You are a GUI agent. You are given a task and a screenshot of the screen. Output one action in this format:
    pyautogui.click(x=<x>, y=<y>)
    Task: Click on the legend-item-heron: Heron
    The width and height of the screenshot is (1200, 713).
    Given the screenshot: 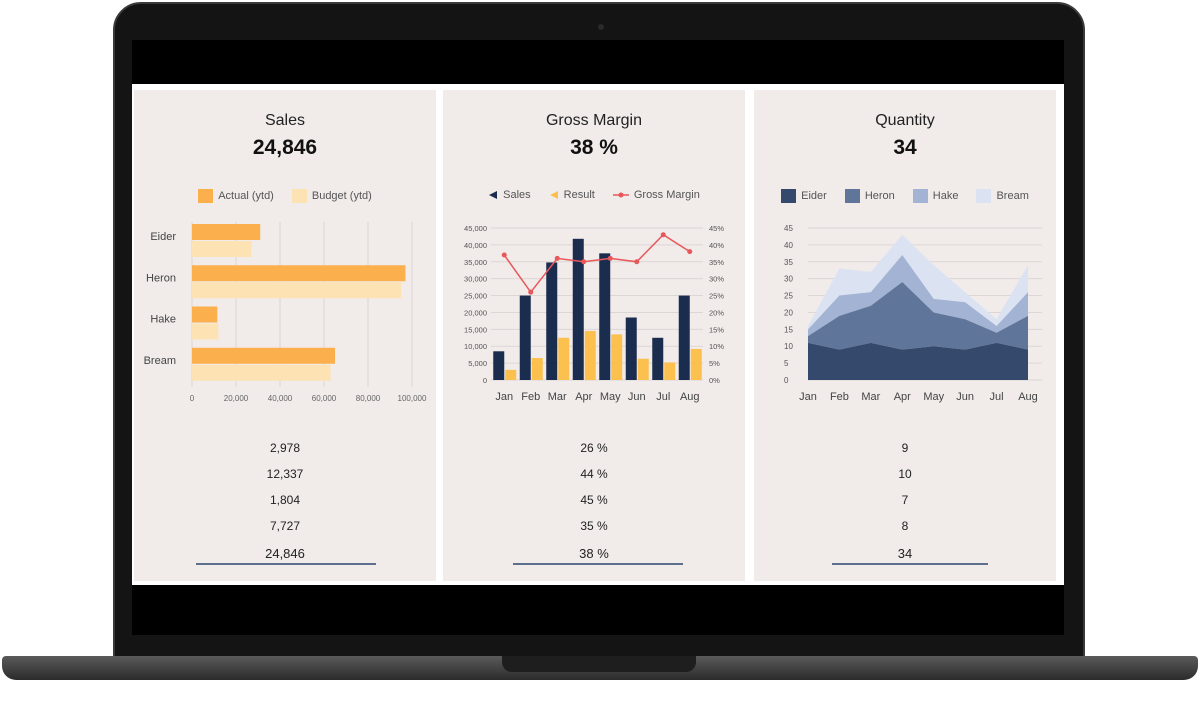 What is the action you would take?
    pyautogui.click(x=869, y=196)
    